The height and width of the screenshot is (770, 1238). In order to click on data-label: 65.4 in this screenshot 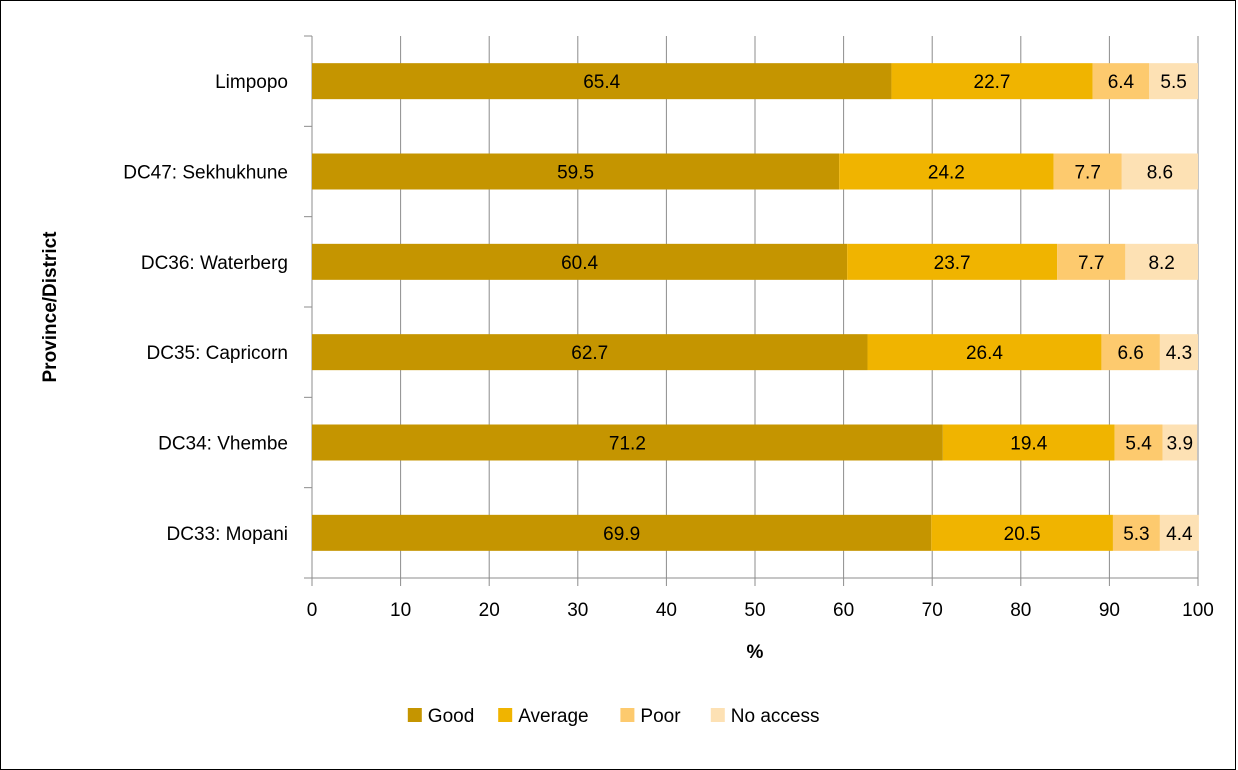, I will do `click(601, 82)`.